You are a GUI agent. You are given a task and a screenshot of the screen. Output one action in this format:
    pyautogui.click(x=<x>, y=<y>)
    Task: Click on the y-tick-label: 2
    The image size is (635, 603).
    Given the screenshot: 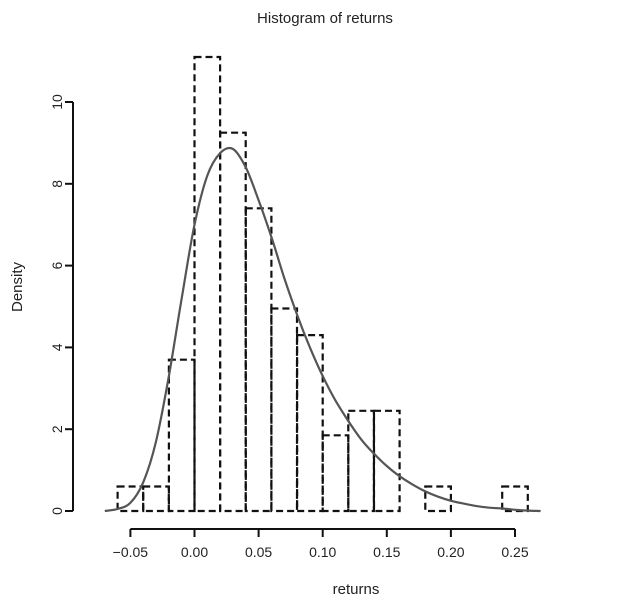 What is the action you would take?
    pyautogui.click(x=57, y=429)
    